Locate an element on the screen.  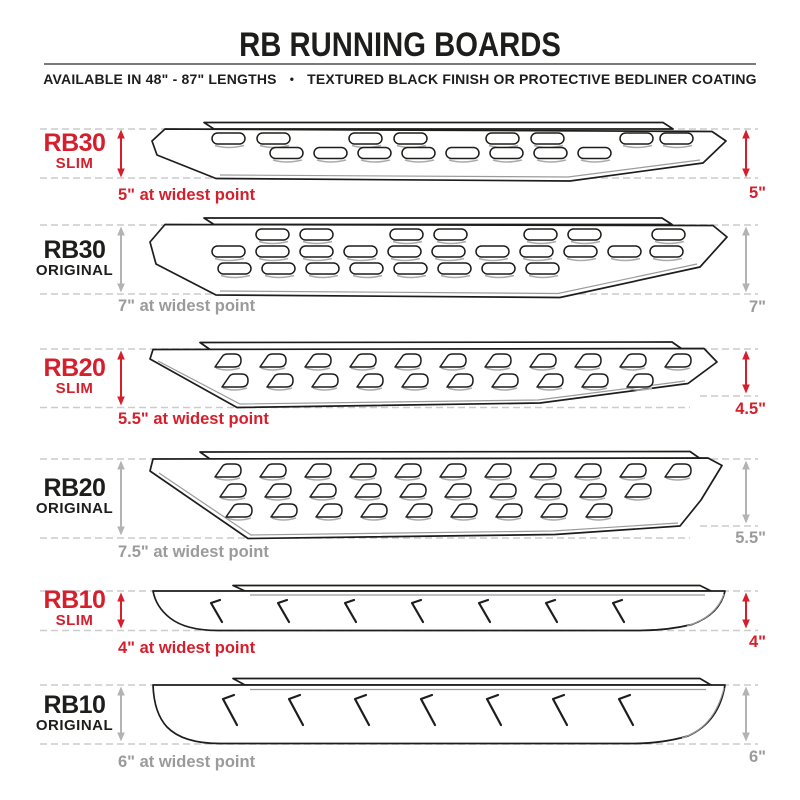
model-label: RB30 SLIM is located at coordinates (74, 151).